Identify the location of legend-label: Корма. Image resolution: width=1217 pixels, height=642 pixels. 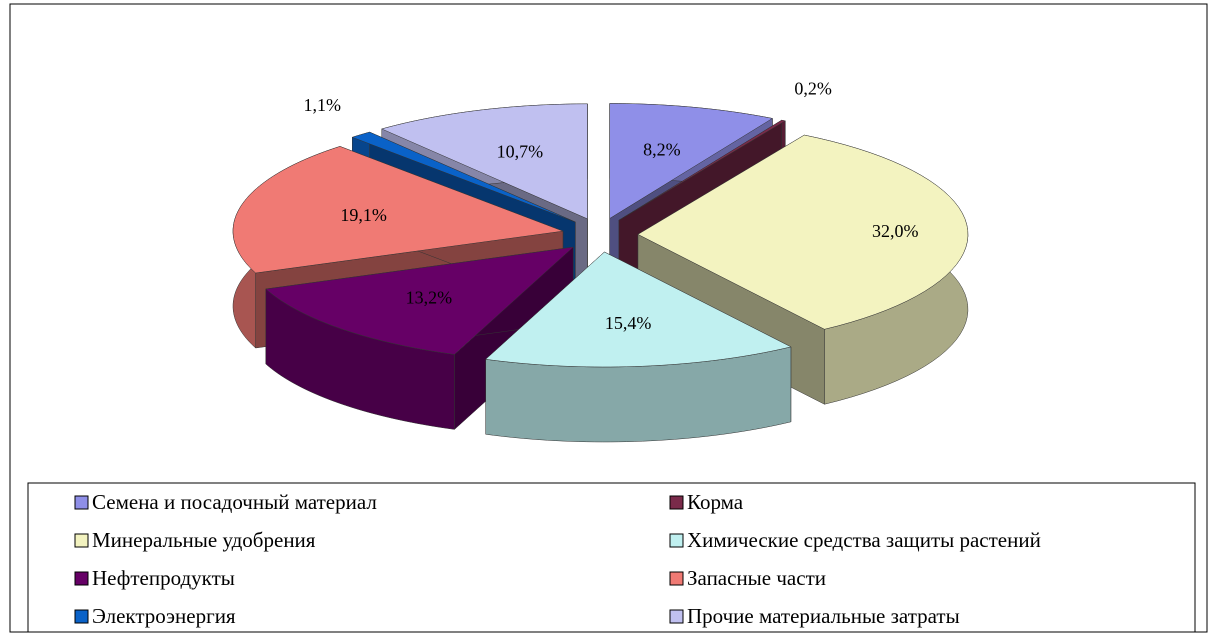
(715, 502).